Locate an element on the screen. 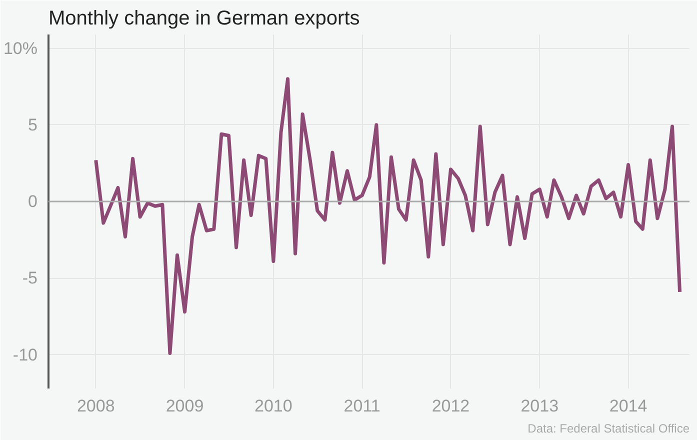 Image resolution: width=697 pixels, height=440 pixels. x-tick-label: 2014 is located at coordinates (628, 406).